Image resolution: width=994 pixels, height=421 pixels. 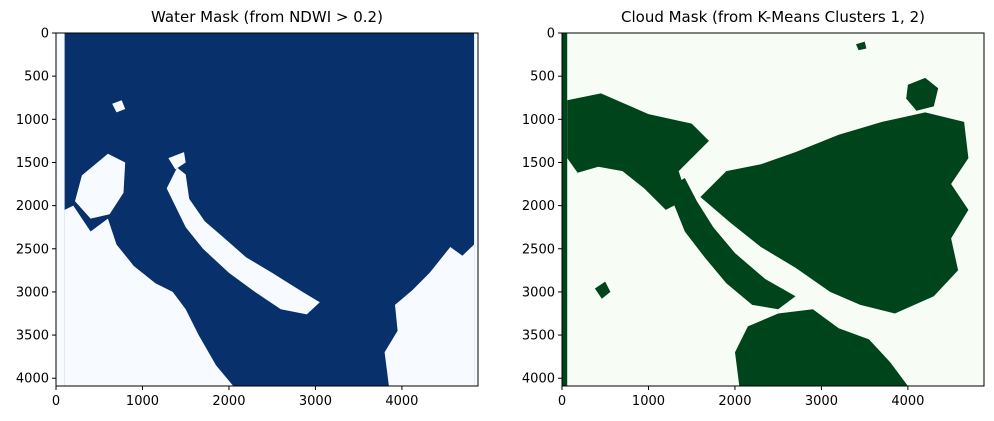 I want to click on cloud-mask-x-tick-label: 2000, so click(x=734, y=401).